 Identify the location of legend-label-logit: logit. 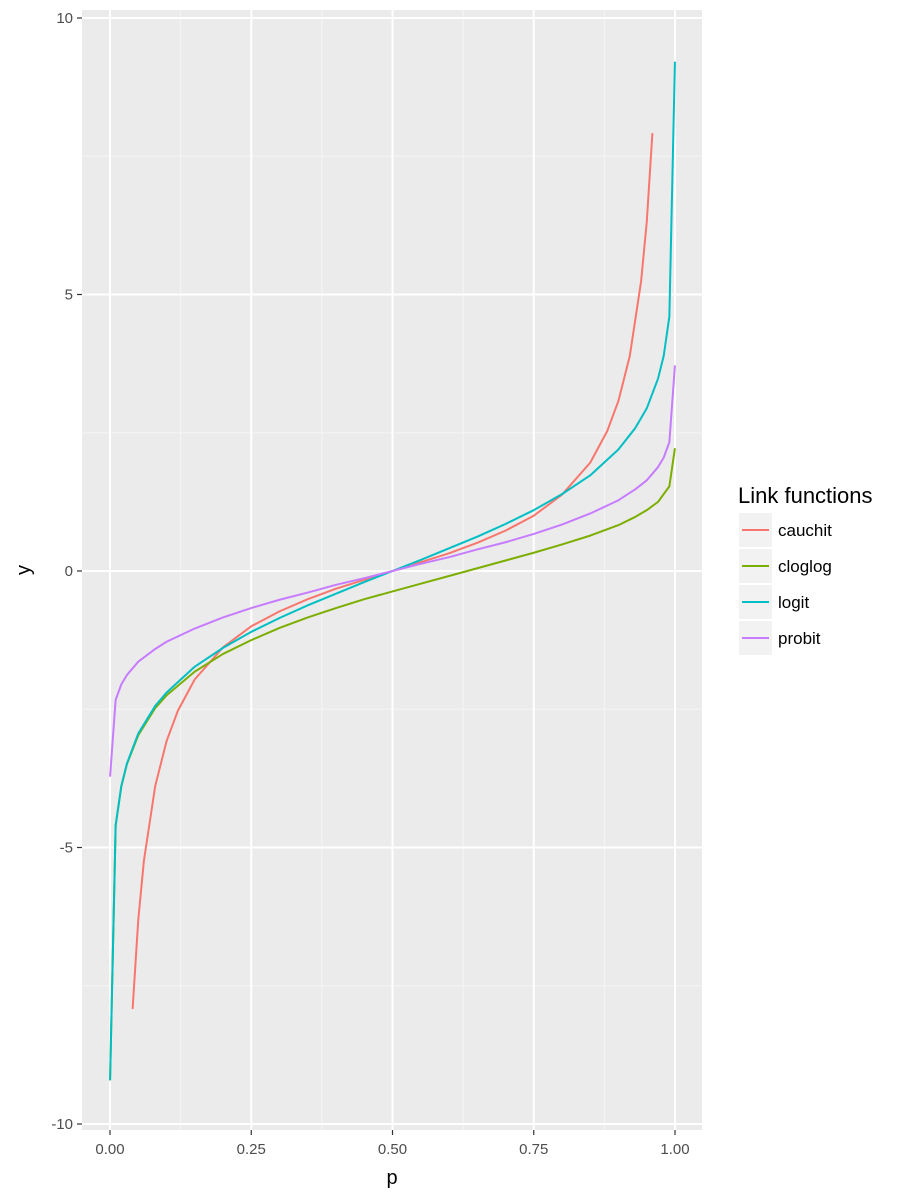
(793, 602).